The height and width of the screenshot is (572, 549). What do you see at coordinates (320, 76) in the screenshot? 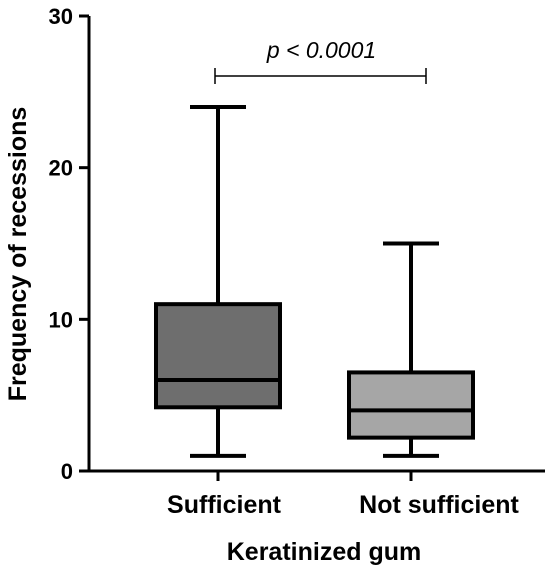
I see `significance-bracket` at bounding box center [320, 76].